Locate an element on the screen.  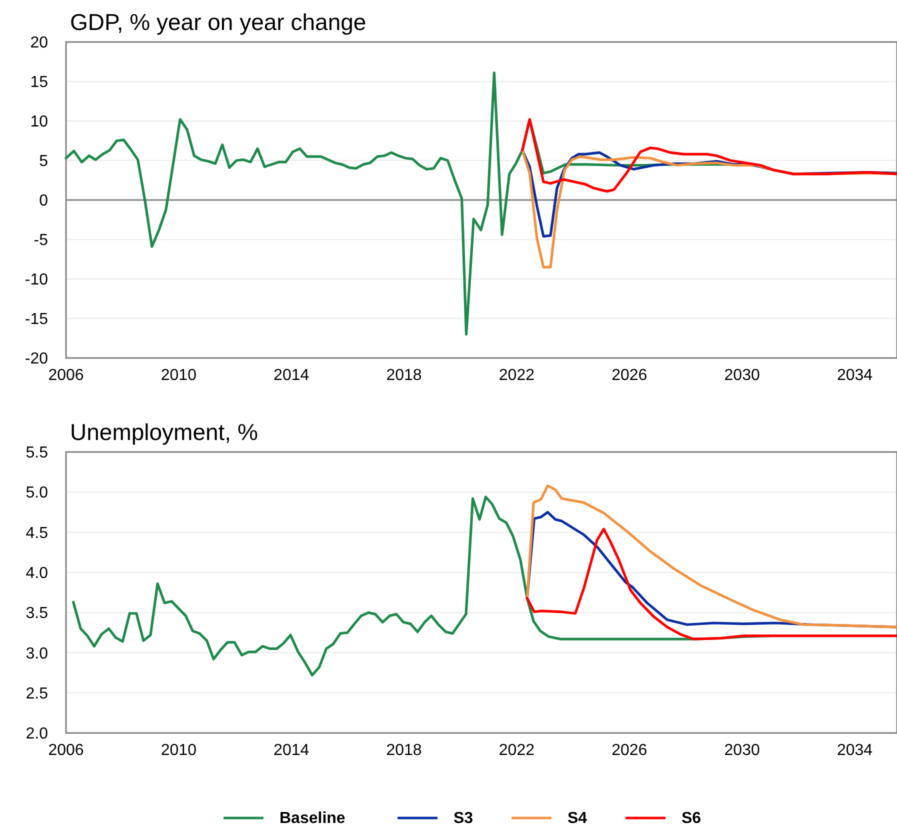
y-tick-label: 5 is located at coordinates (43, 161).